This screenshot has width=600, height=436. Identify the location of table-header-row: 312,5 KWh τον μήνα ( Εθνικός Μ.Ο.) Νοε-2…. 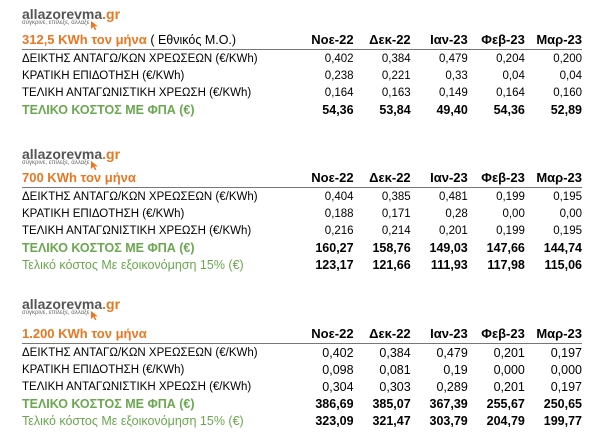
(302, 40).